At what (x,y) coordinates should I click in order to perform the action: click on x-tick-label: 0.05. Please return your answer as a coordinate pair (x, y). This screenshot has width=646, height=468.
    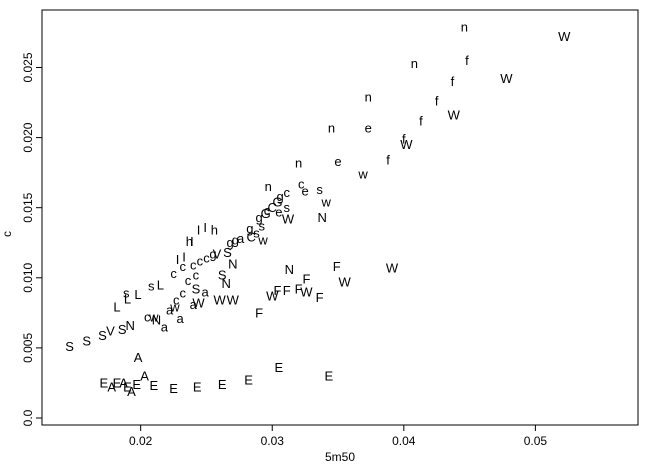
    Looking at the image, I should click on (536, 441).